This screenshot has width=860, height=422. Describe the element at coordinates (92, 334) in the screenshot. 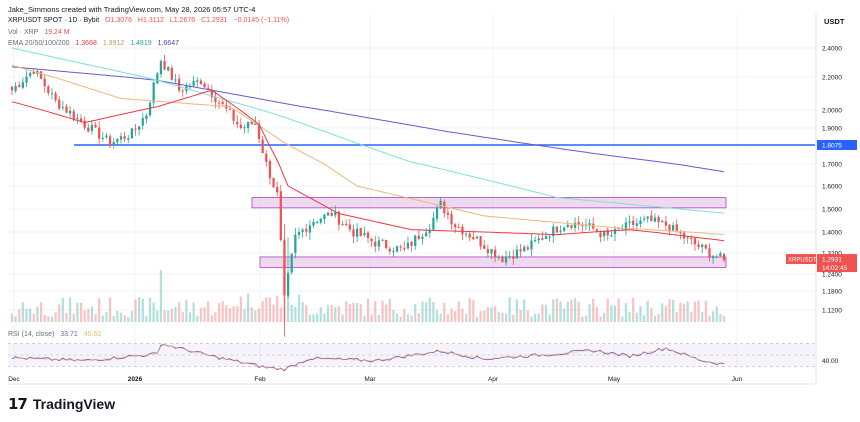

I see `rsi-extra-value: 40.52` at that location.